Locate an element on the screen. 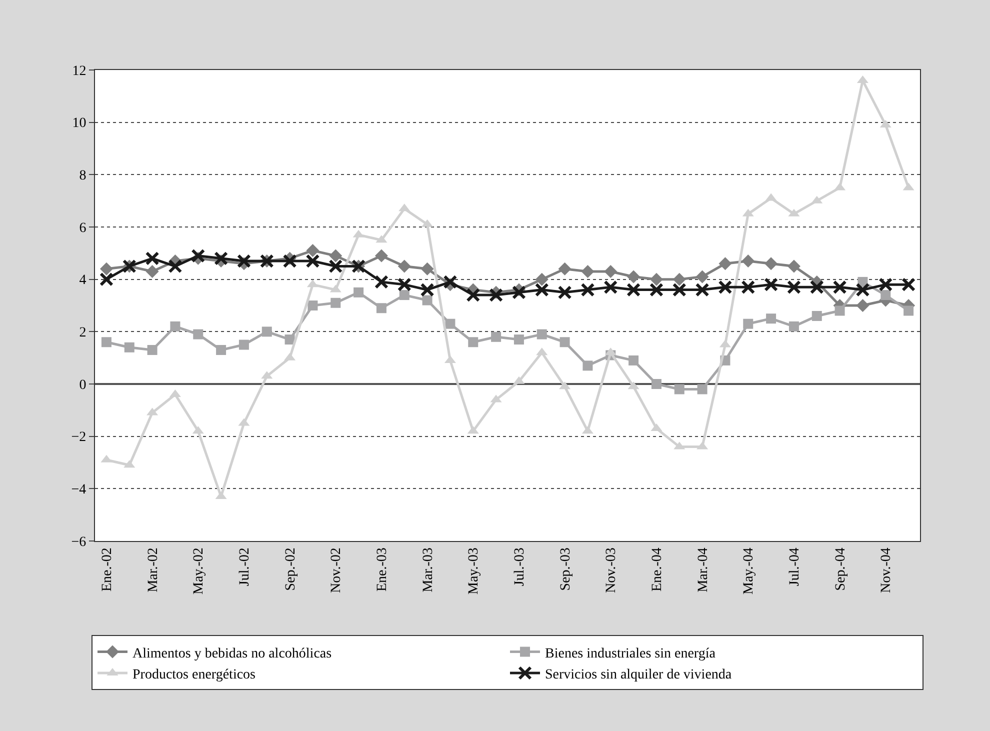  y-tick-label: −2 is located at coordinates (78, 438).